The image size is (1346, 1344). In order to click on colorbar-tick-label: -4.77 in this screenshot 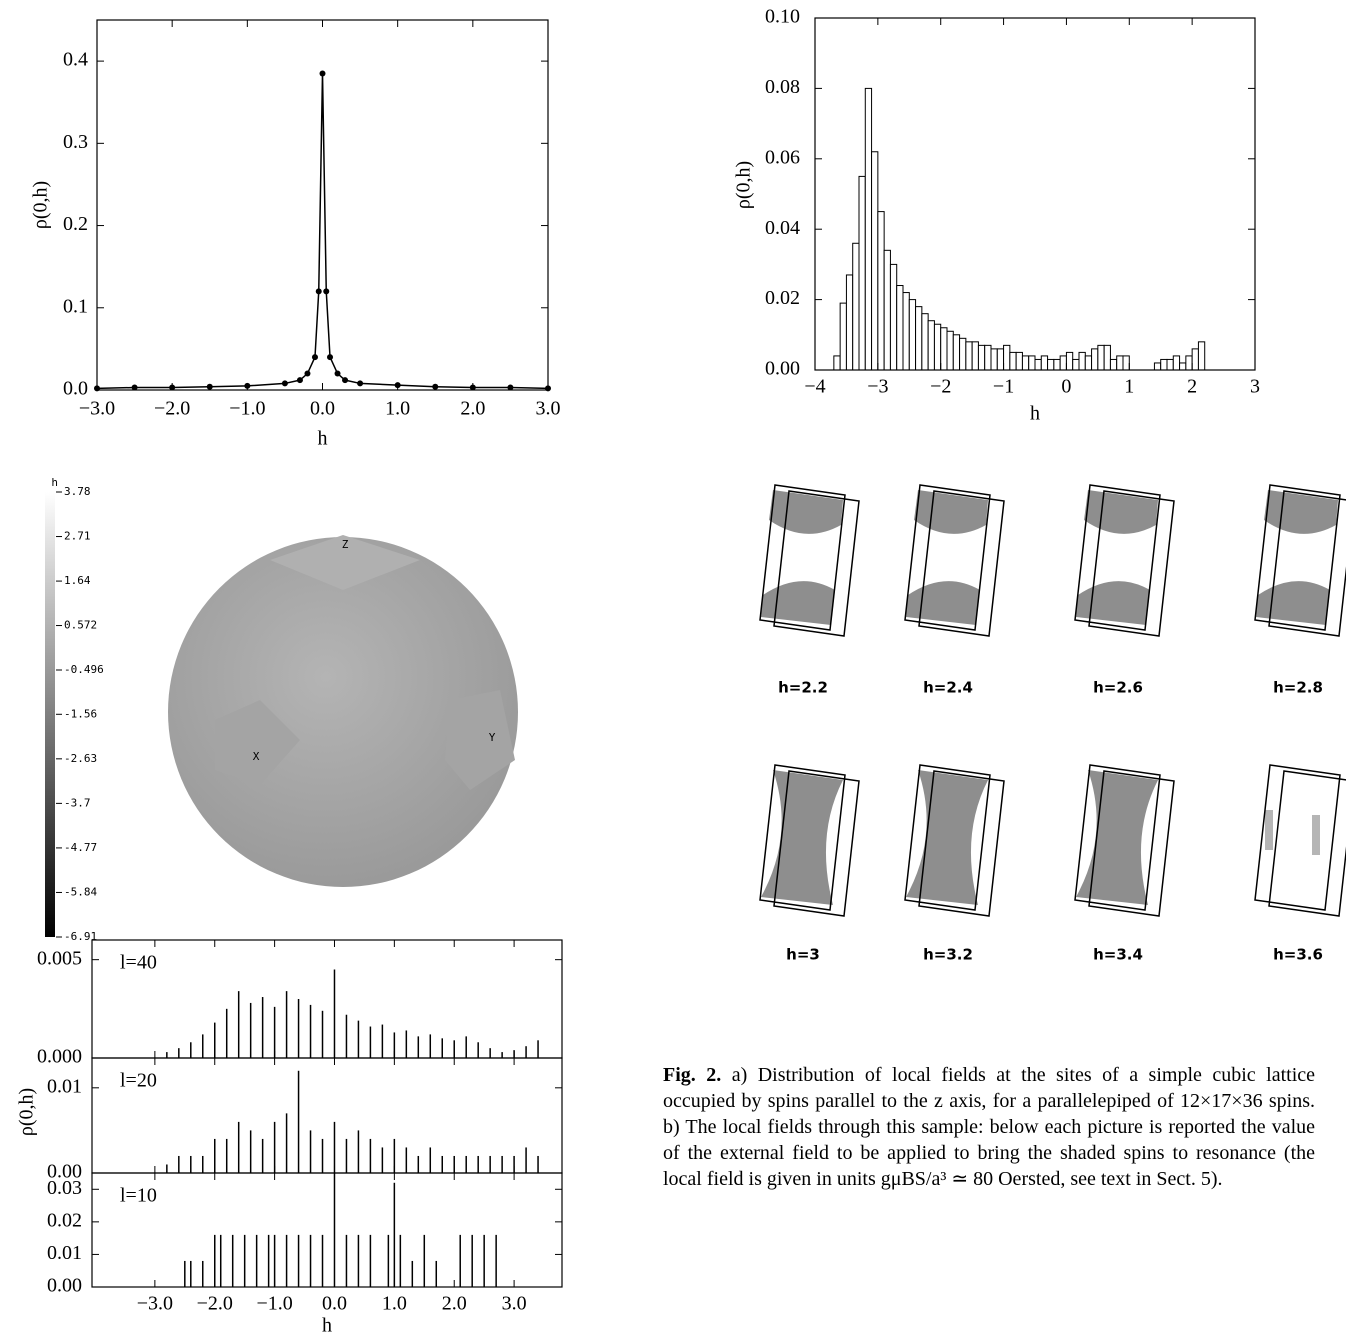, I will do `click(80, 847)`.